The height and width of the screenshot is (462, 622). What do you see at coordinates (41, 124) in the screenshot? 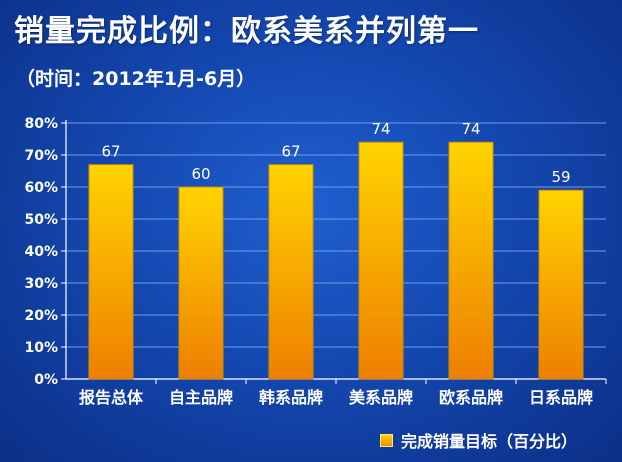
I see `y-tick-label: 80%` at bounding box center [41, 124].